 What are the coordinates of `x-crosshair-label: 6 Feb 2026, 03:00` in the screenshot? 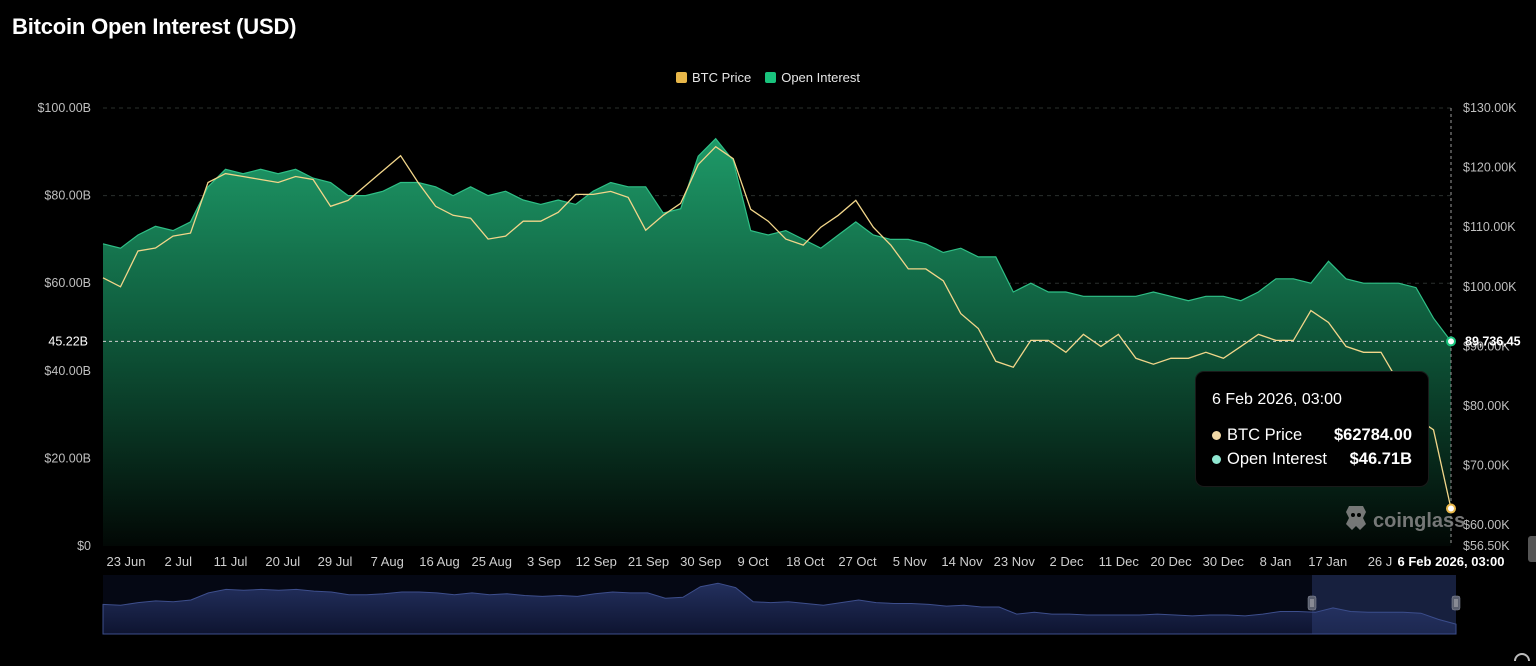 It's located at (1451, 561).